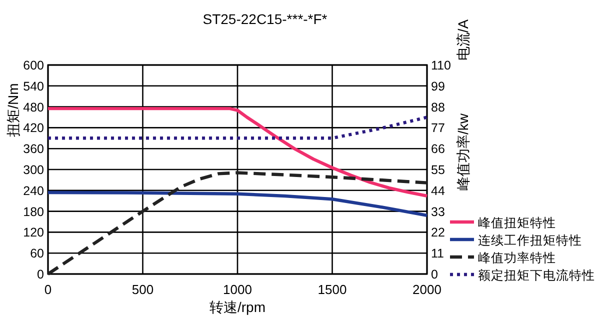  Describe the element at coordinates (536, 275) in the screenshot. I see `legend-label: 额定扭矩下电流特性` at that location.